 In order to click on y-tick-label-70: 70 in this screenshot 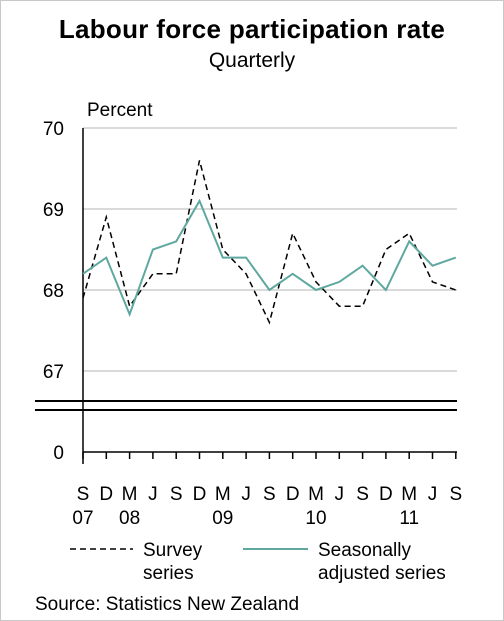, I will do `click(53, 129)`.